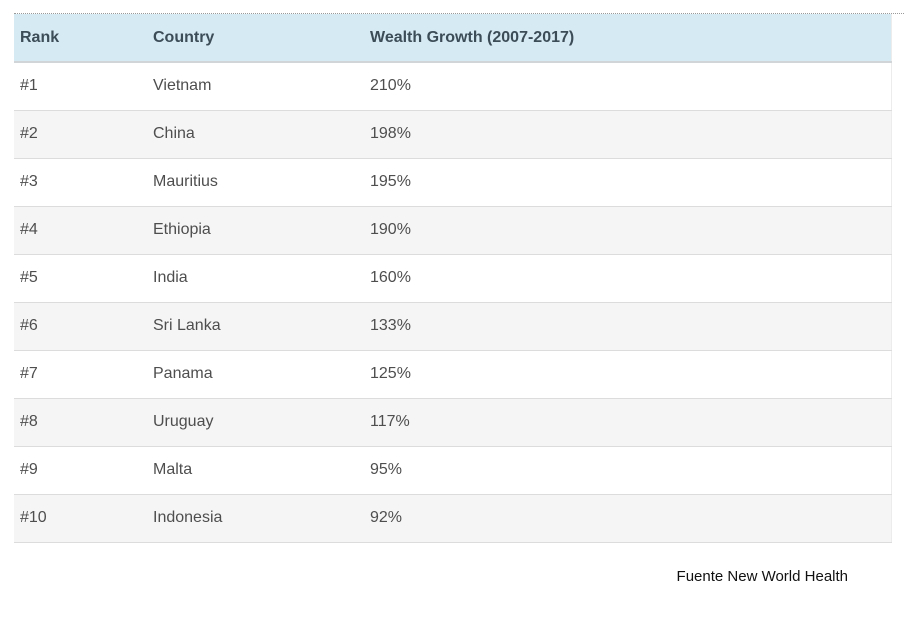 The width and height of the screenshot is (907, 636). I want to click on table-row: #1 Vietnam 210%, so click(453, 86).